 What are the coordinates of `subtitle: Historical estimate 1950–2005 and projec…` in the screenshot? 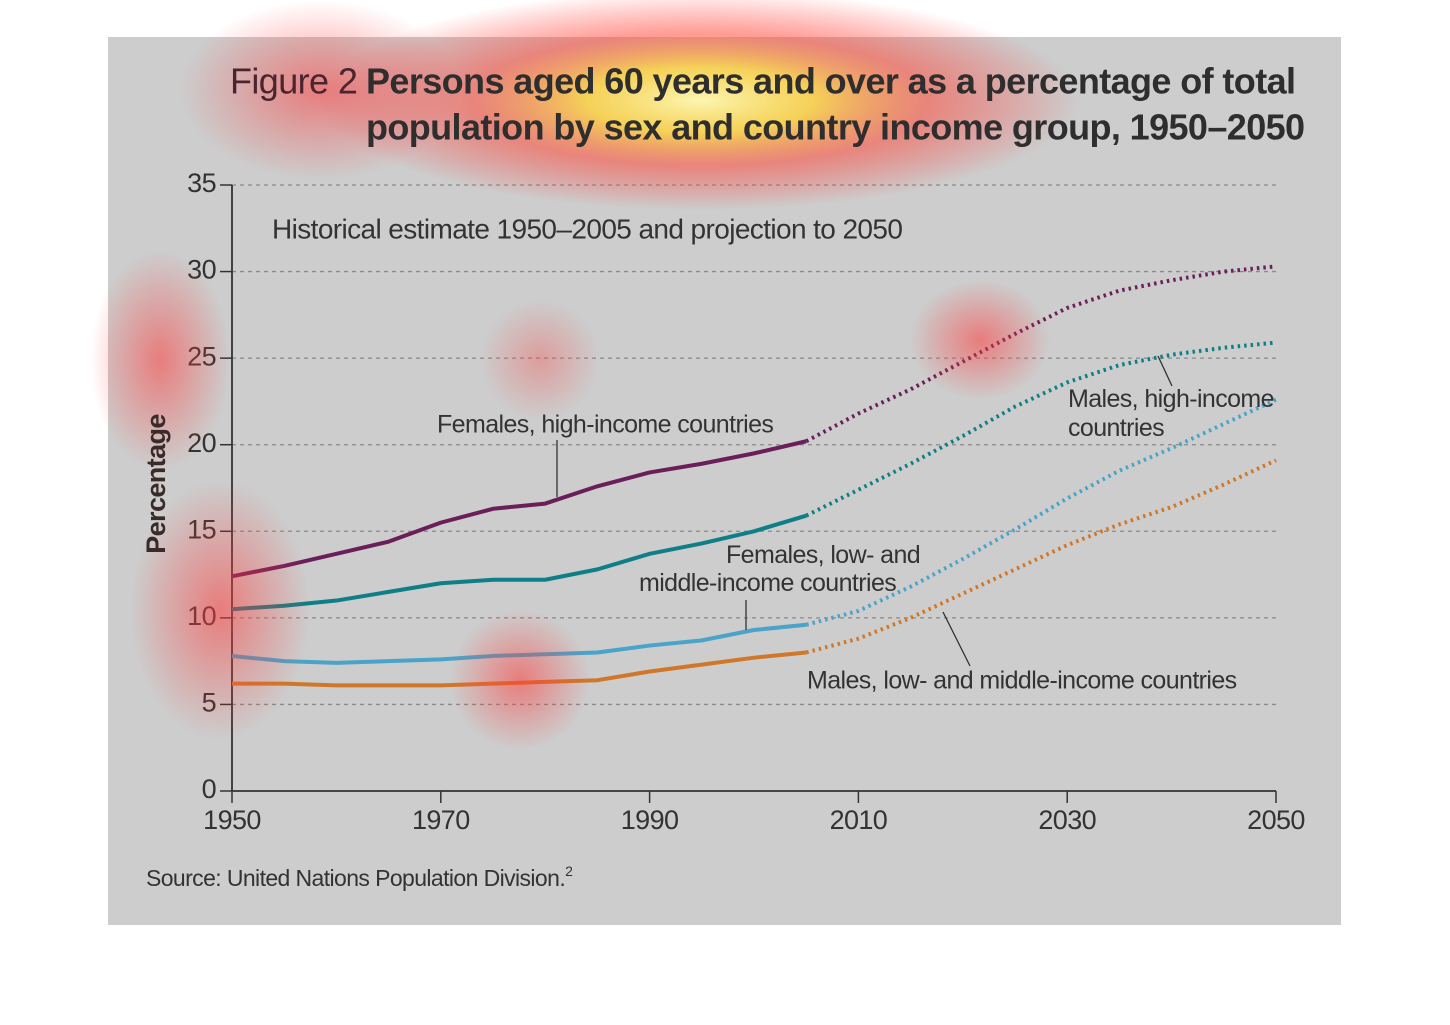 It's located at (587, 228).